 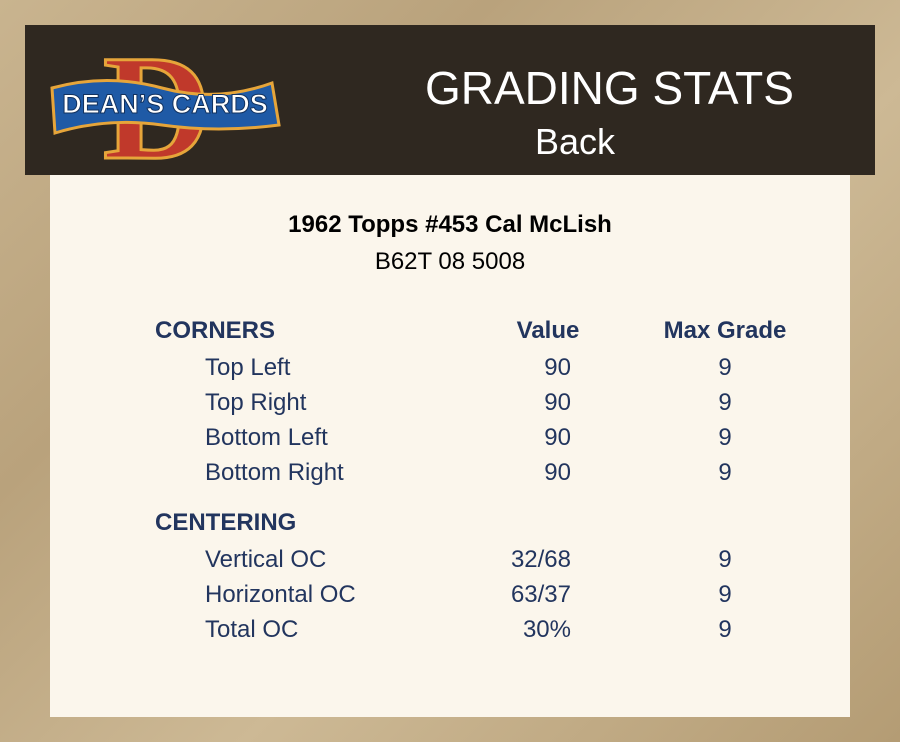 What do you see at coordinates (575, 141) in the screenshot?
I see `page-subtitle: Back` at bounding box center [575, 141].